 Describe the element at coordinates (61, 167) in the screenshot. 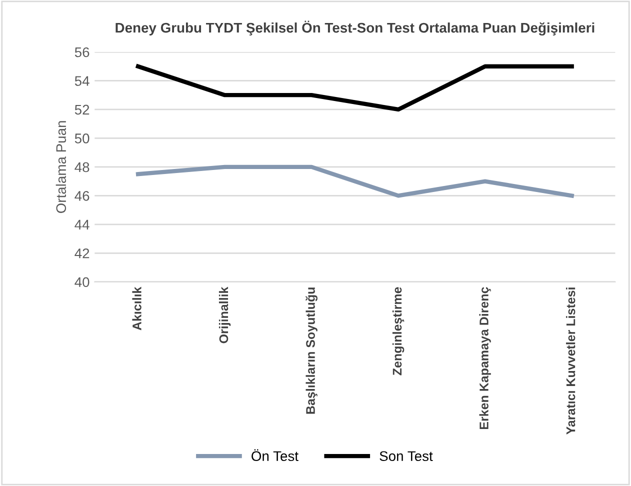

I see `y-axis-title: Ortalama Puan` at that location.